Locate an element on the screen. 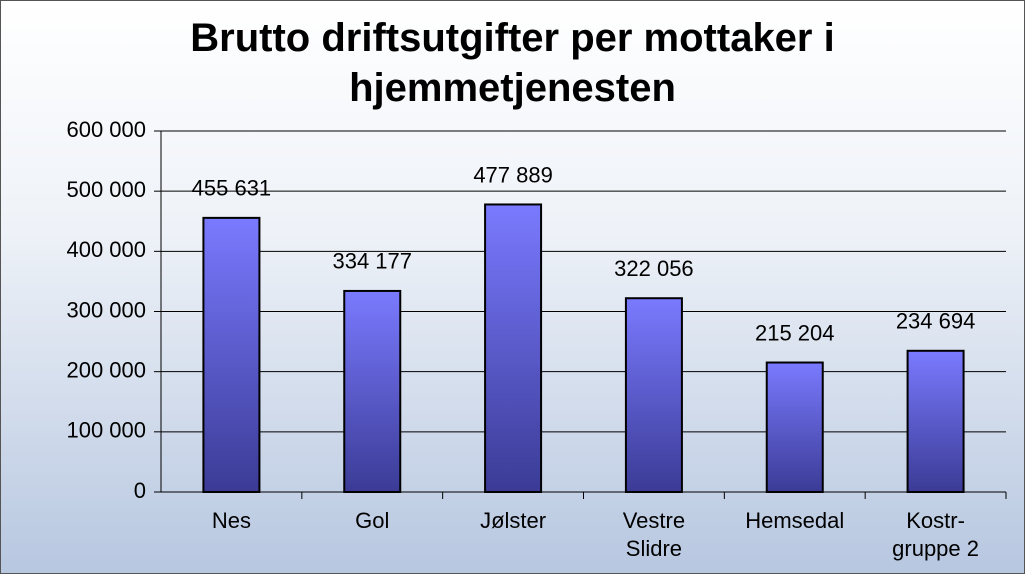  data-label: 455 631 is located at coordinates (232, 188).